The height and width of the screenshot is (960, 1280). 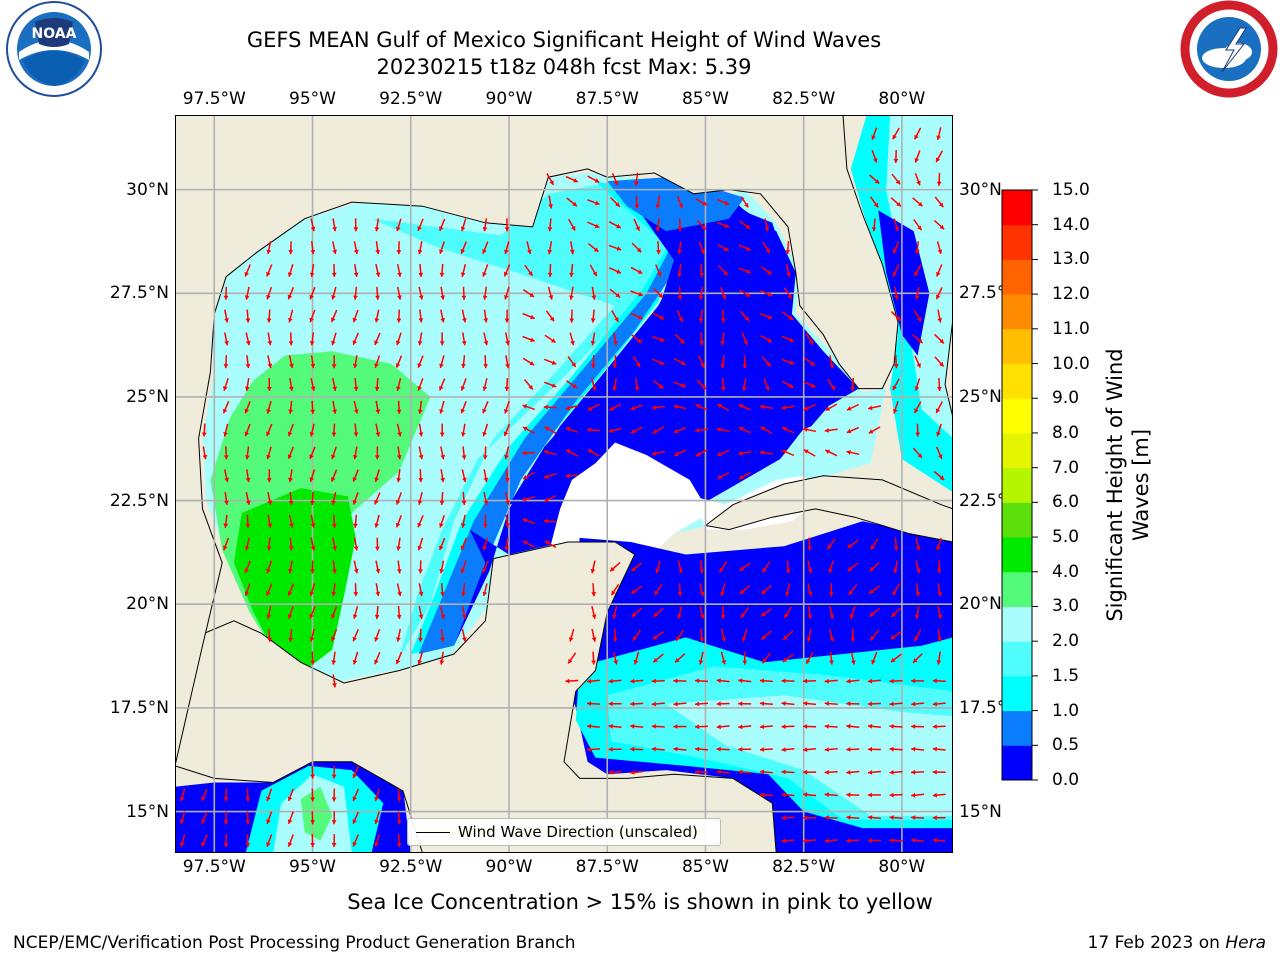 What do you see at coordinates (980, 811) in the screenshot?
I see `lat-tick-label-right: 15°N` at bounding box center [980, 811].